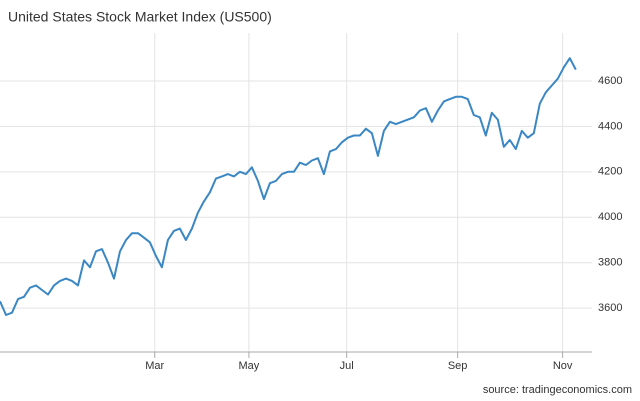  What do you see at coordinates (347, 366) in the screenshot?
I see `x-tick-label: Jul` at bounding box center [347, 366].